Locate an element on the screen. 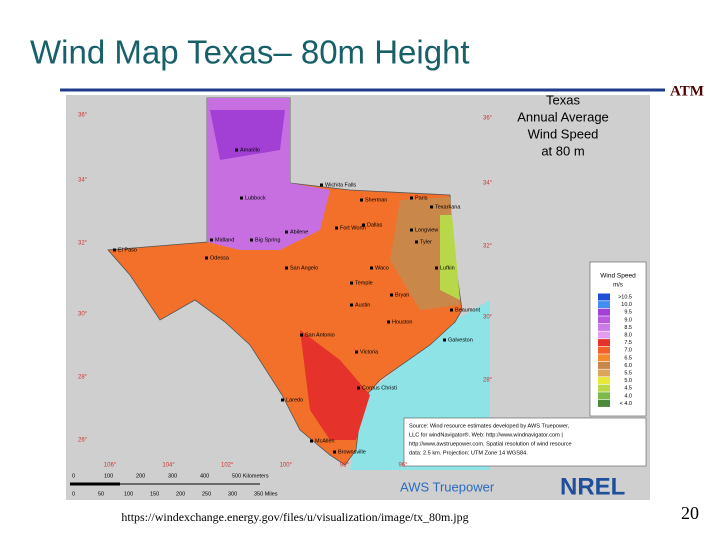 This screenshot has height=545, width=720. high-wind-zone is located at coordinates (247, 135).